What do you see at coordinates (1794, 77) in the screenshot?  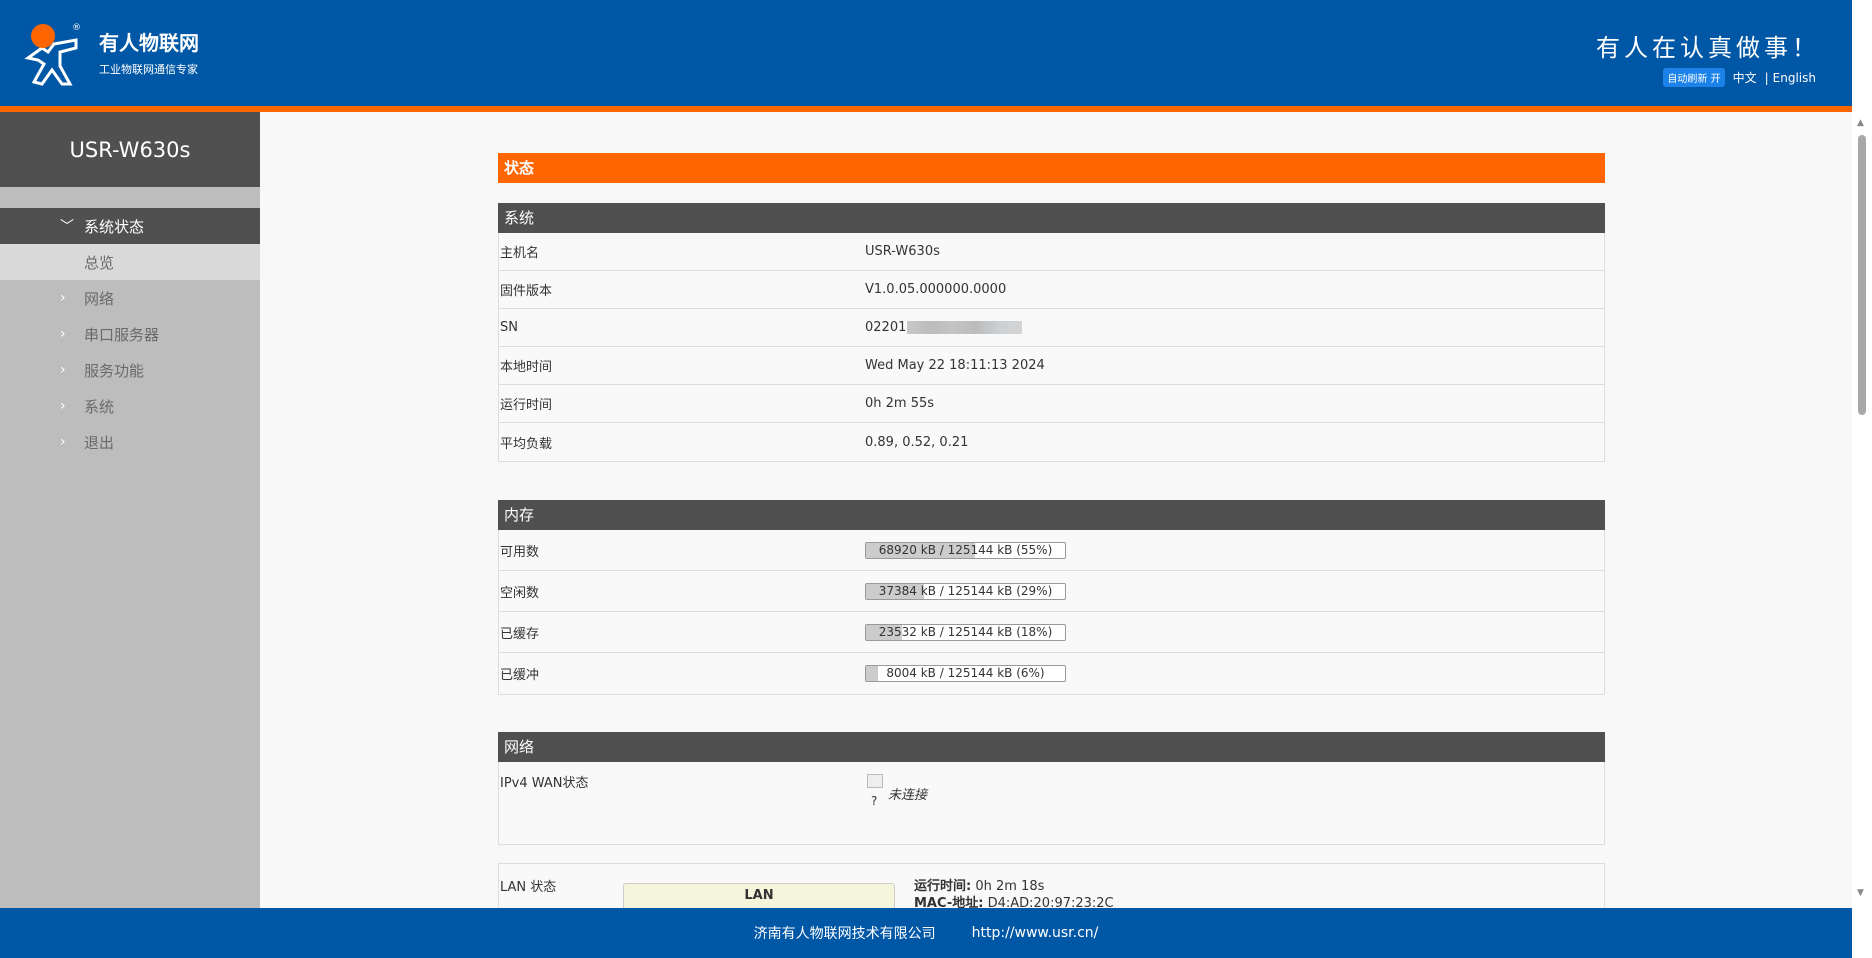 I see `lang-en-link: English` at bounding box center [1794, 77].